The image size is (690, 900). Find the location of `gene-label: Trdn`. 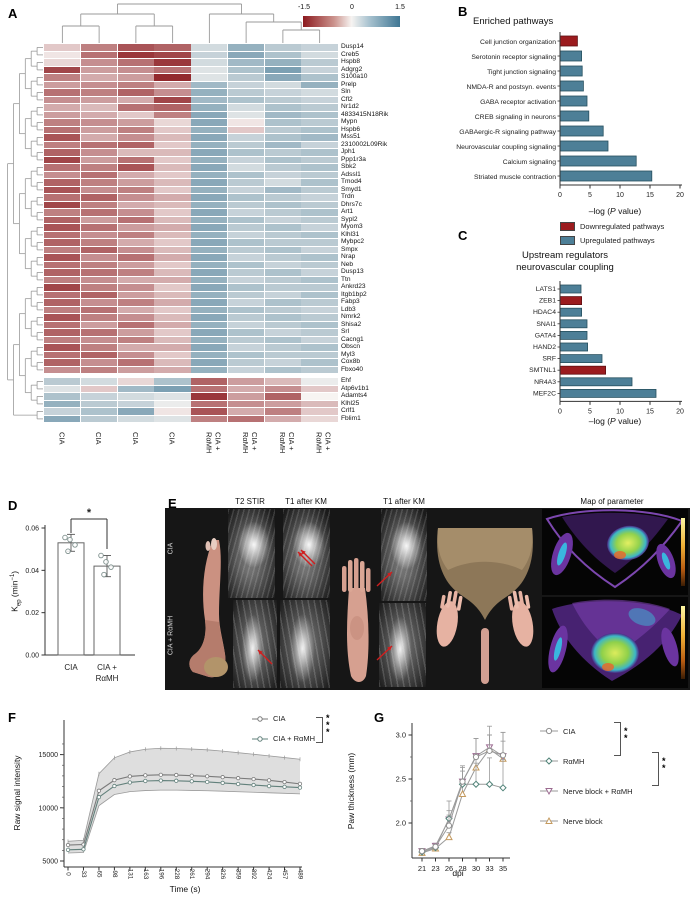

gene-label: Trdn is located at coordinates (348, 197).